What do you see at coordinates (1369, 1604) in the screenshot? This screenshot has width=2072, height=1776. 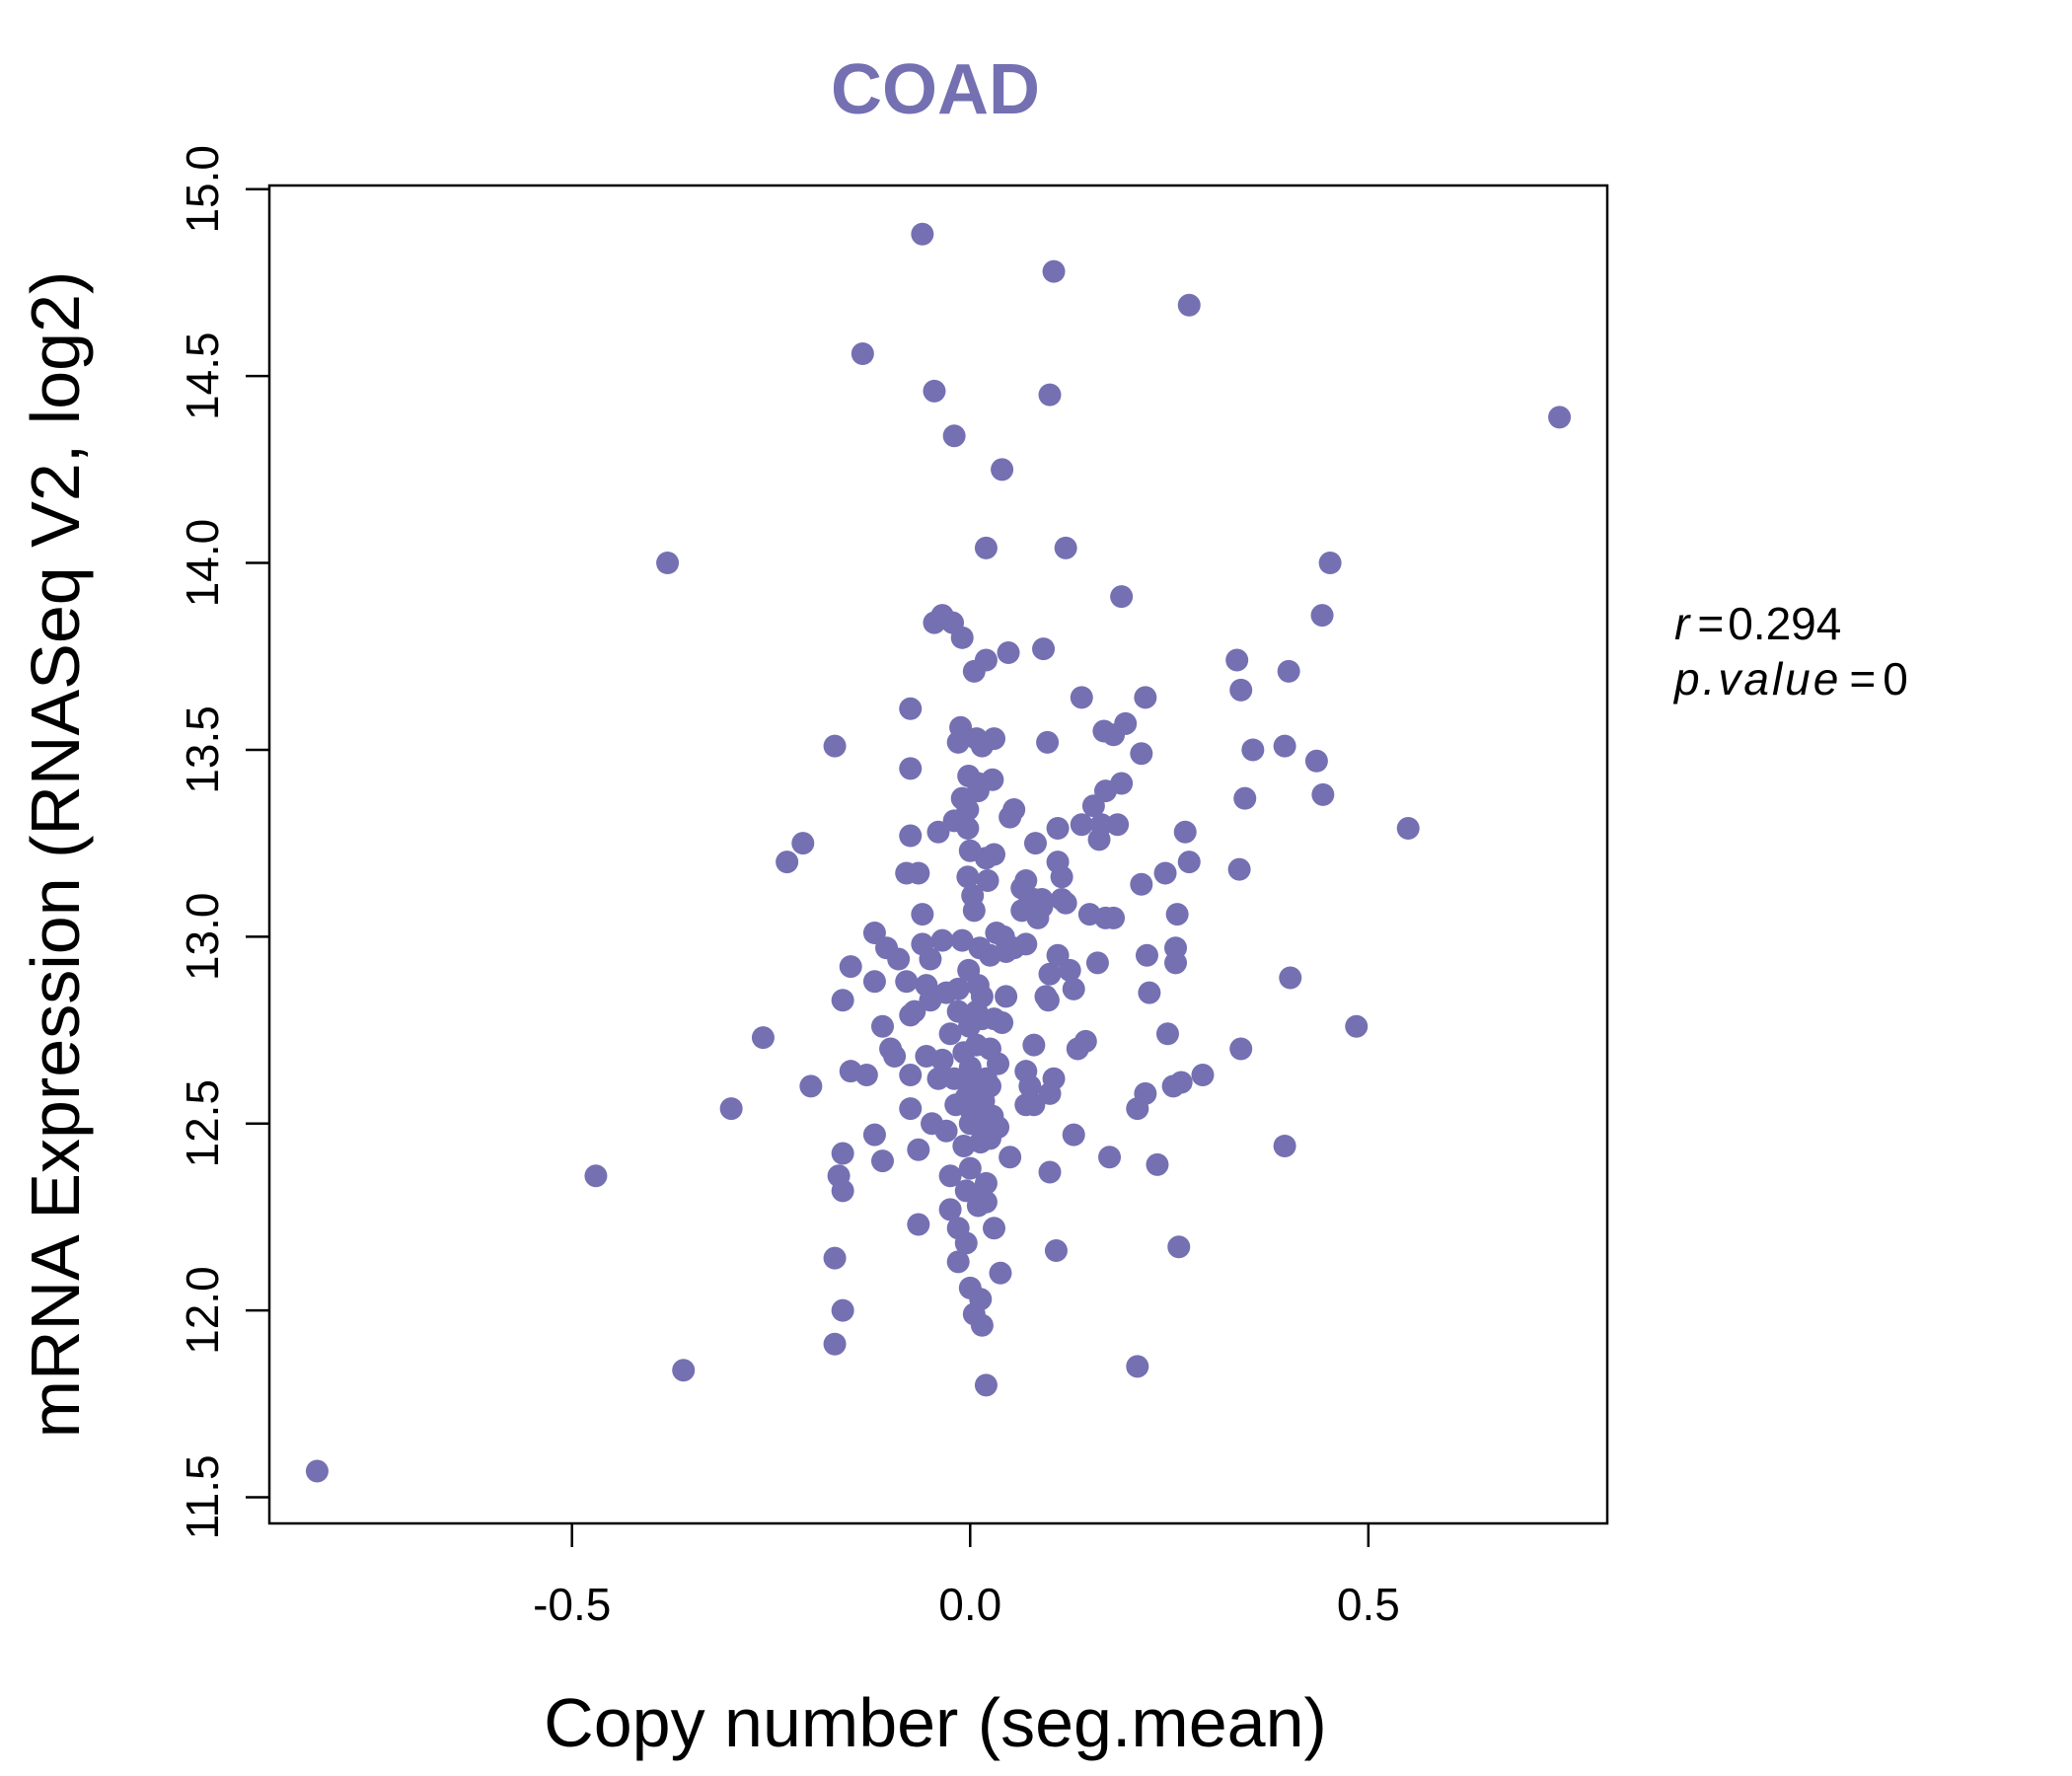 I see `x-tick-label: 0.5` at bounding box center [1369, 1604].